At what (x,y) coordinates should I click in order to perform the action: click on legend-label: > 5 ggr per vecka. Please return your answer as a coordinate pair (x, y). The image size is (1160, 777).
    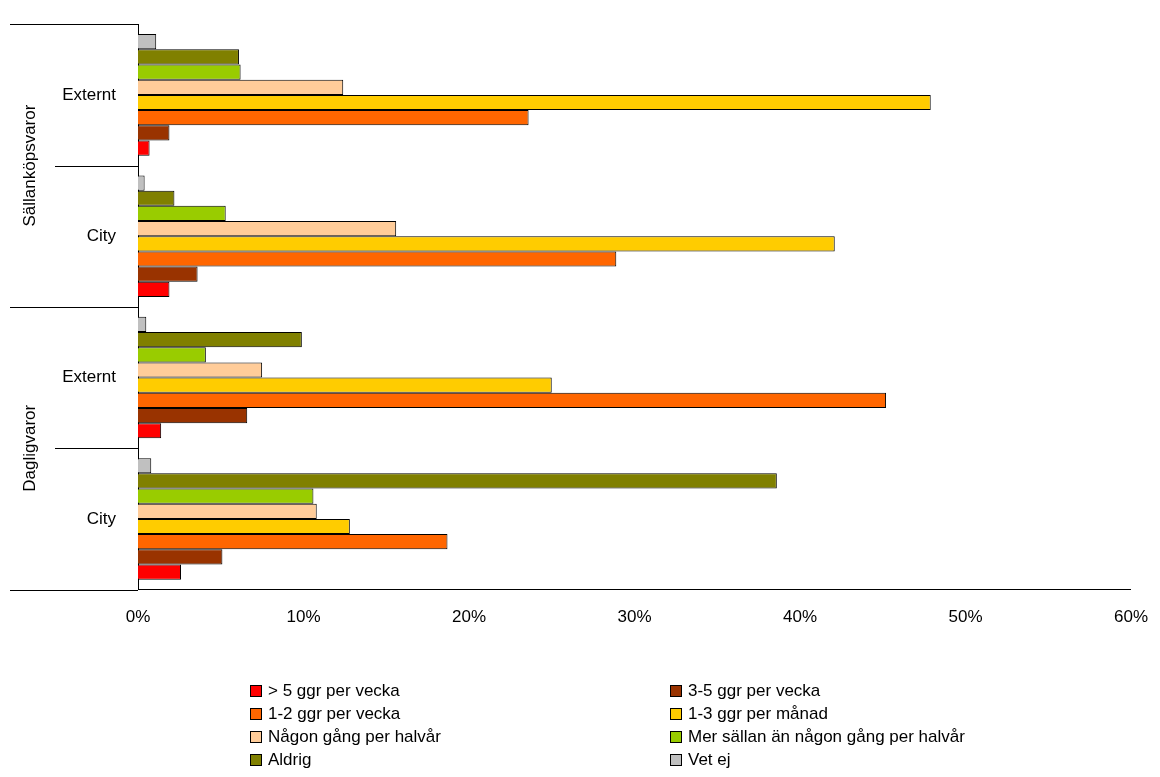
    Looking at the image, I should click on (334, 690).